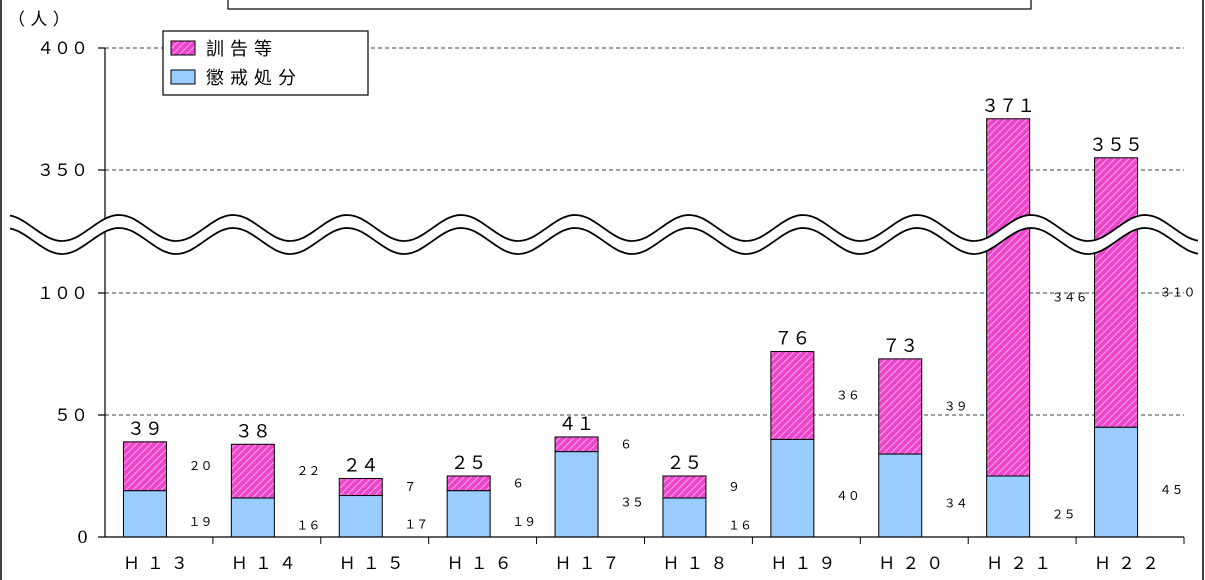  I want to click on x-tick-label: Ｈ２１, so click(1022, 564).